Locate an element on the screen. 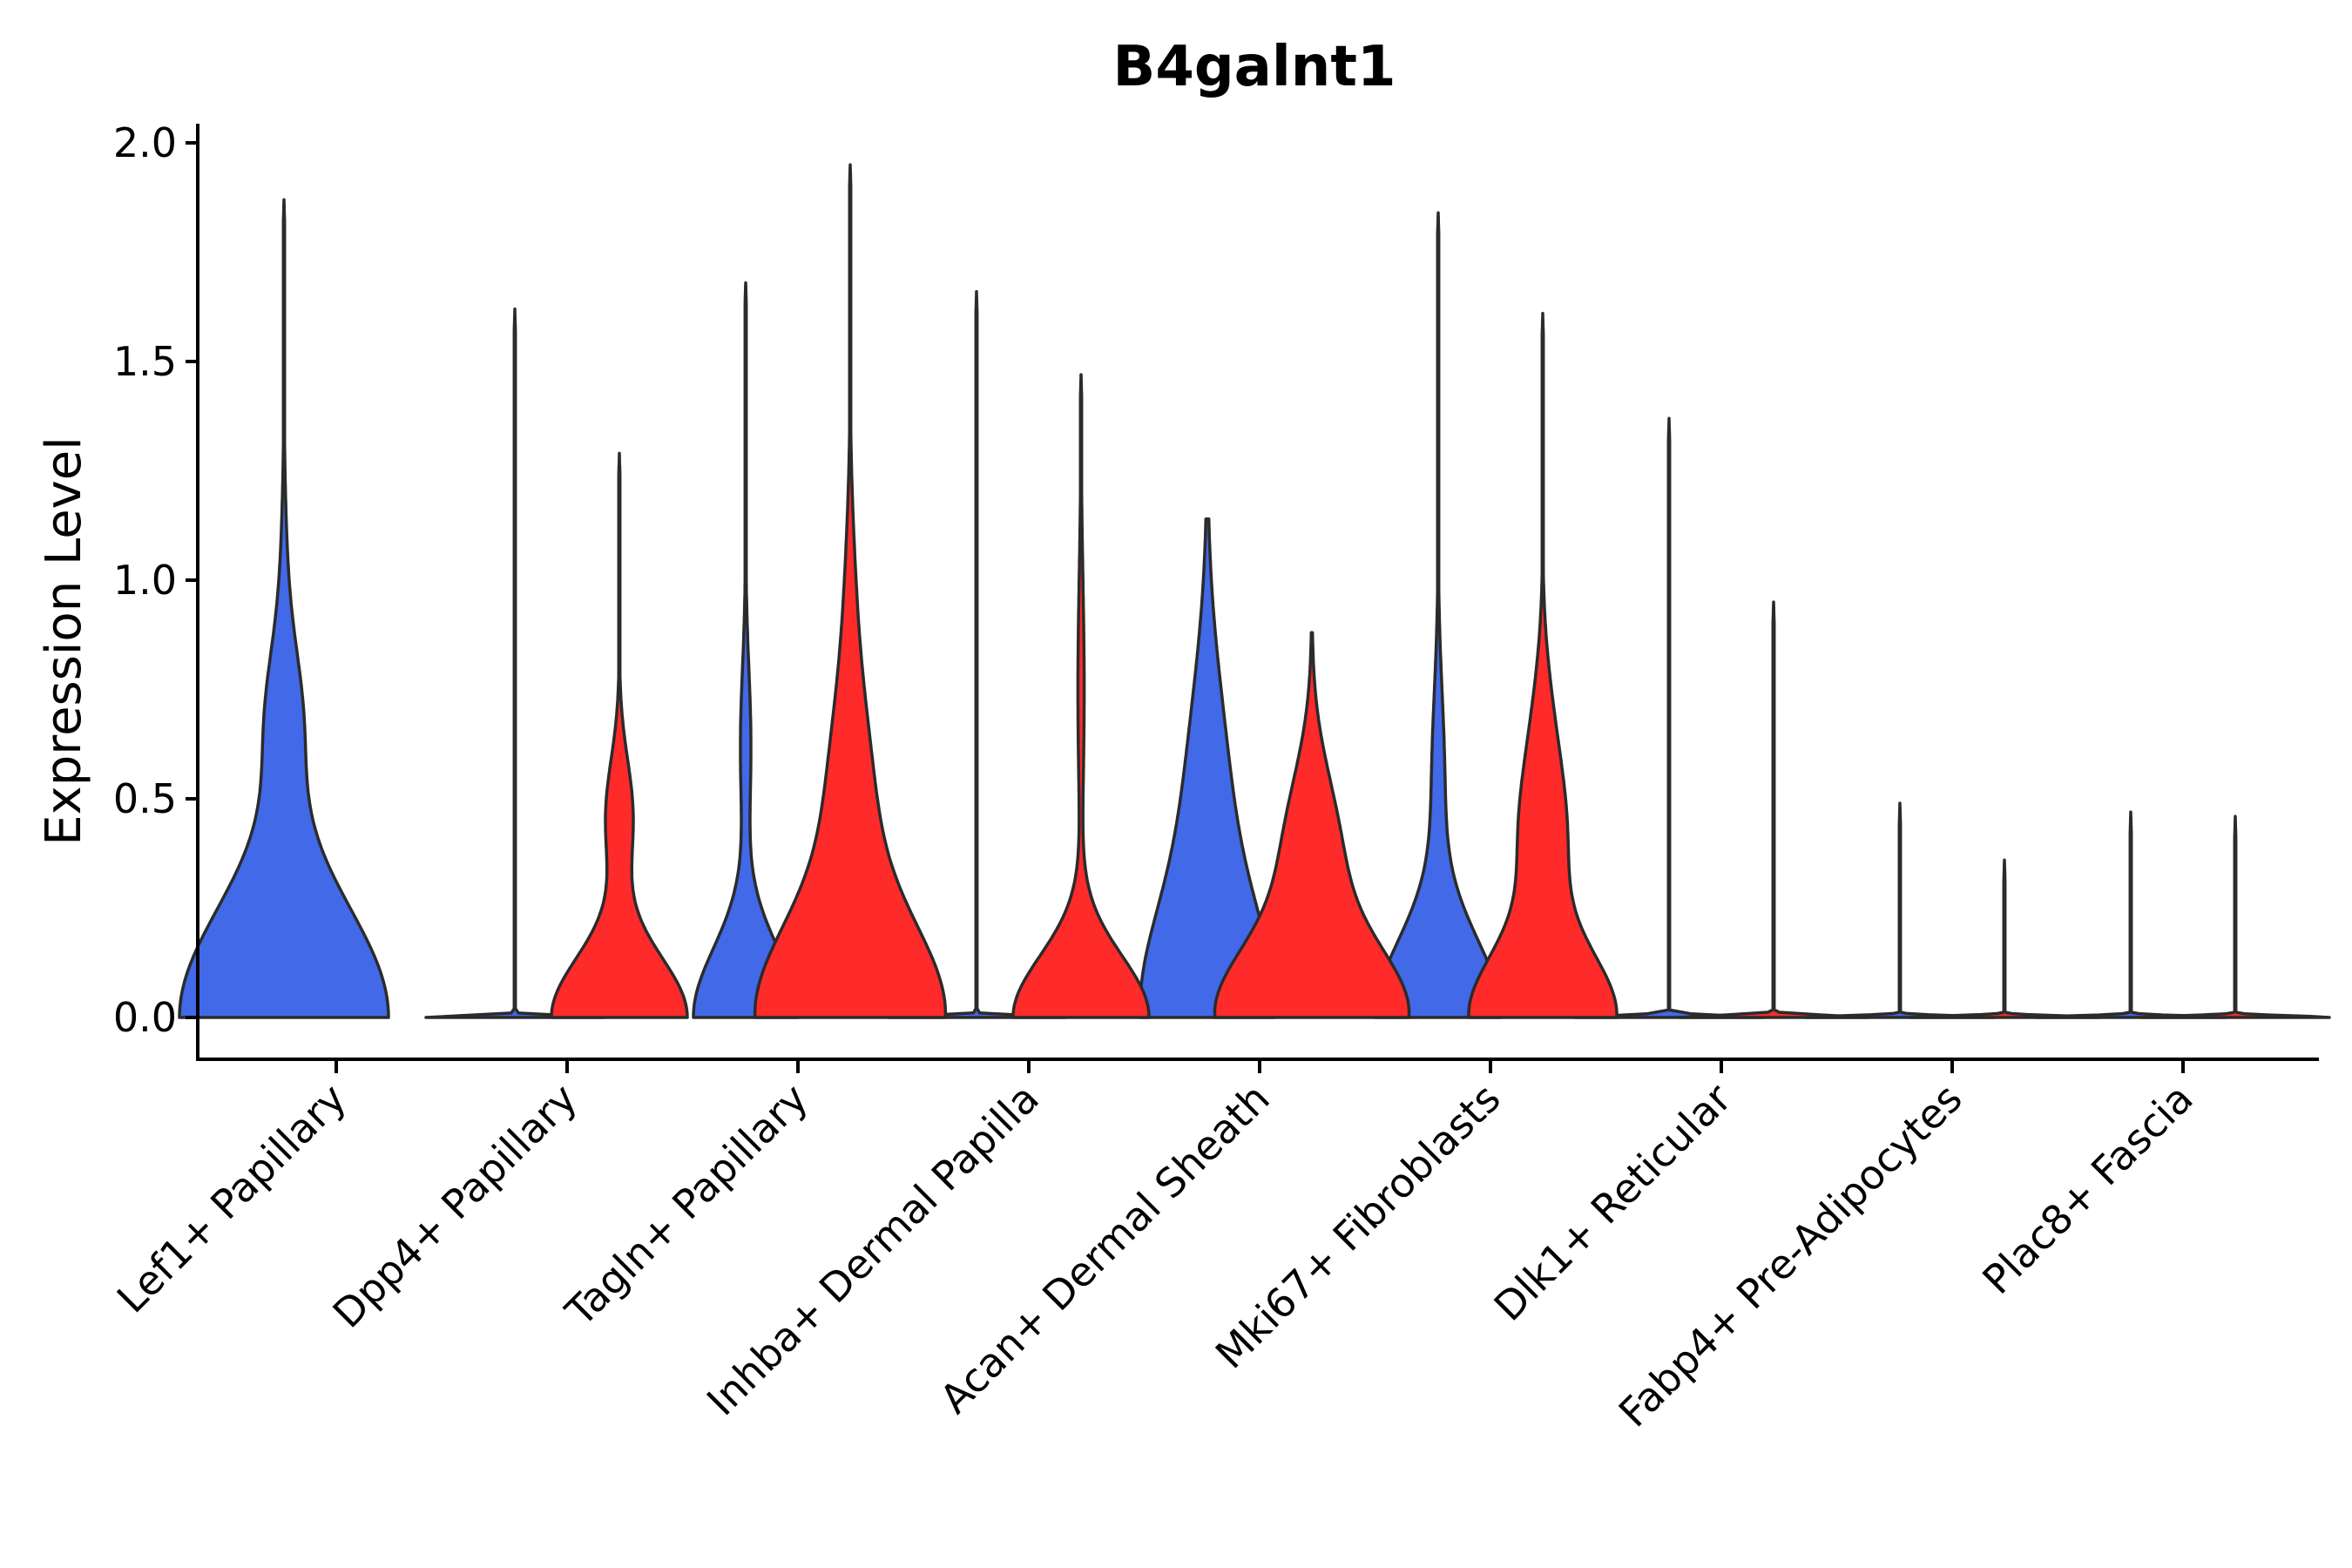 This screenshot has width=2352, height=1568. x-tick-label: Lef1+ Papillary is located at coordinates (231, 1198).